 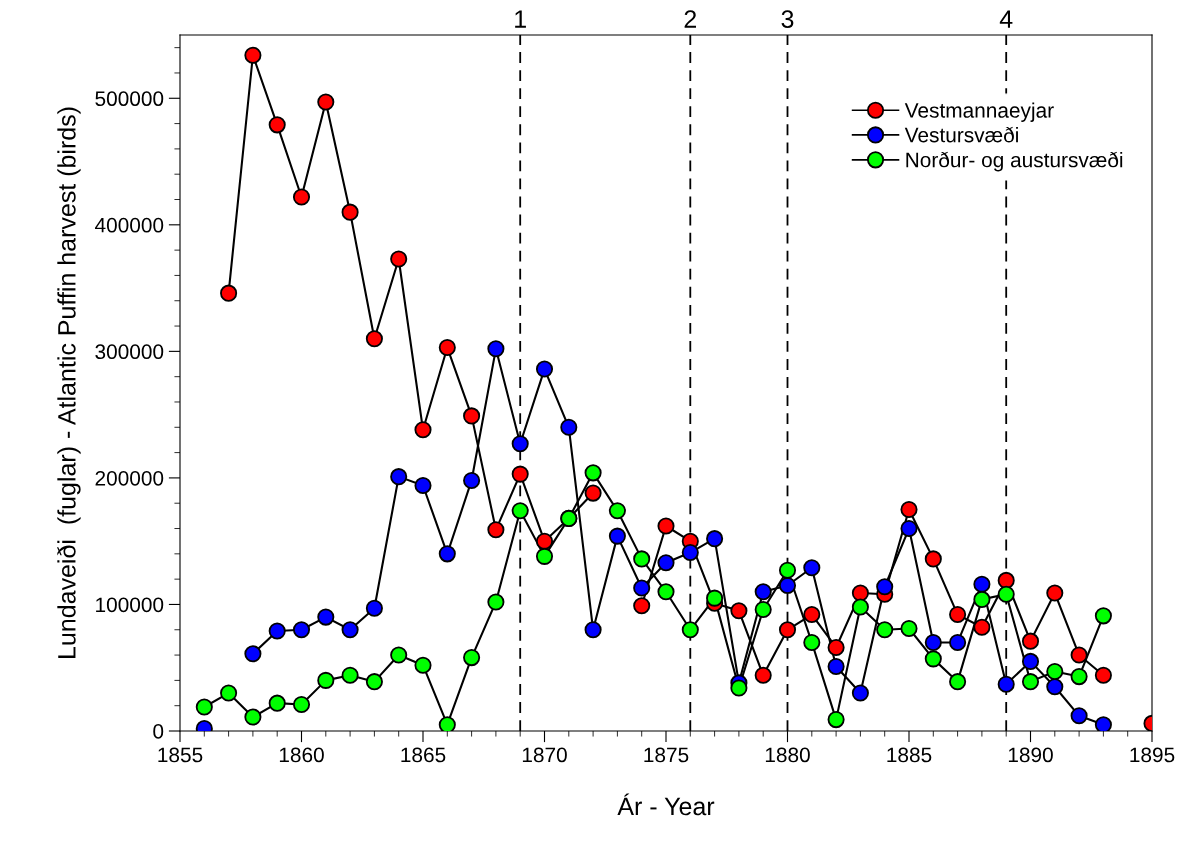 I want to click on x-tick-label: 1895, so click(x=1152, y=755).